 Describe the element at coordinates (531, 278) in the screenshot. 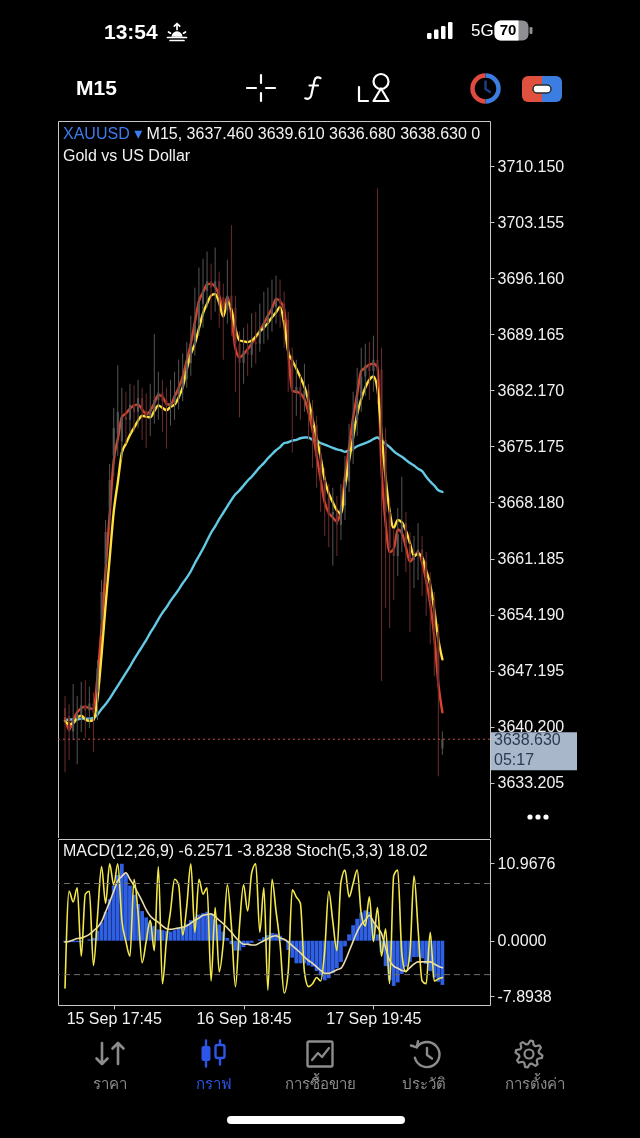

I see `y-tick-label: 3696.160` at that location.